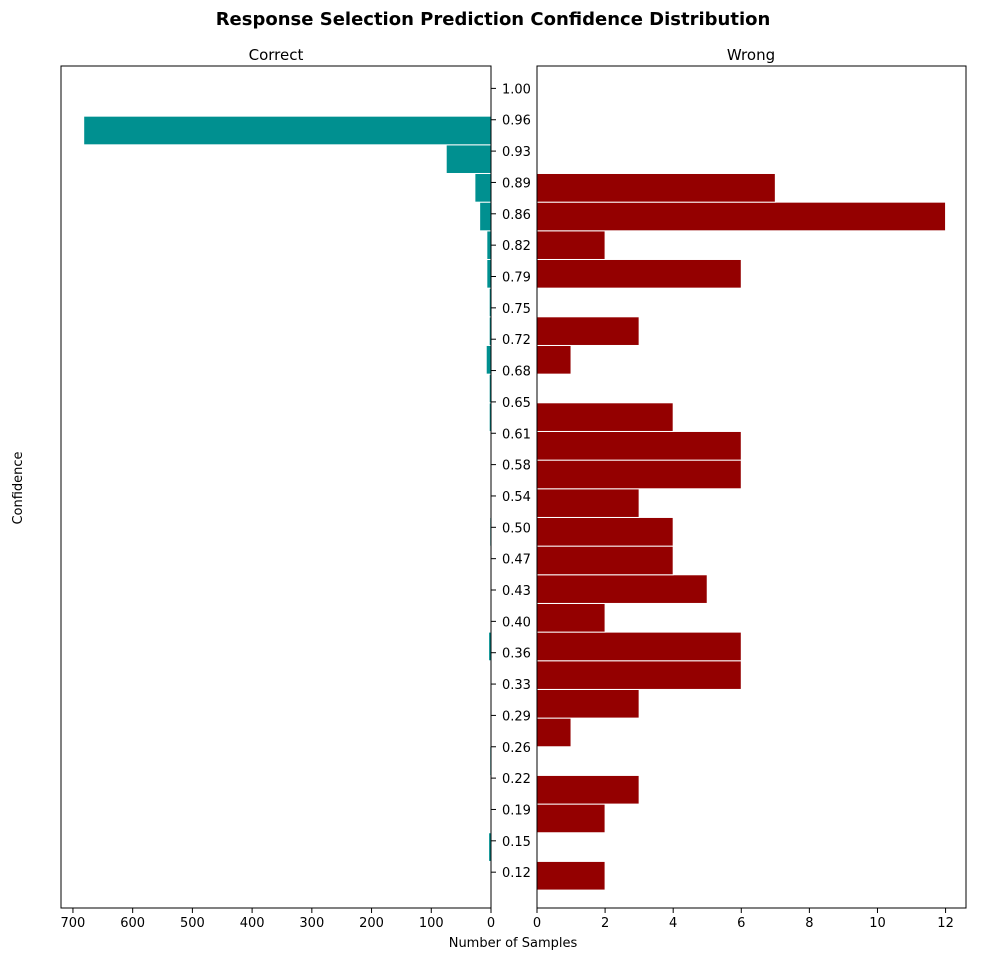  What do you see at coordinates (132, 923) in the screenshot?
I see `x-tick-label: 600` at bounding box center [132, 923].